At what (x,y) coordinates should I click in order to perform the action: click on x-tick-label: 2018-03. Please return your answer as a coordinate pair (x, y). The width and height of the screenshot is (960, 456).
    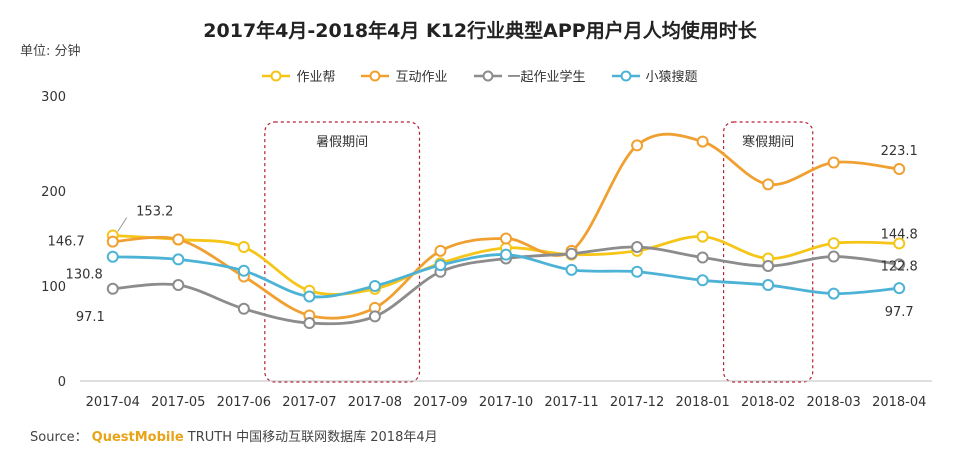
    Looking at the image, I should click on (834, 402).